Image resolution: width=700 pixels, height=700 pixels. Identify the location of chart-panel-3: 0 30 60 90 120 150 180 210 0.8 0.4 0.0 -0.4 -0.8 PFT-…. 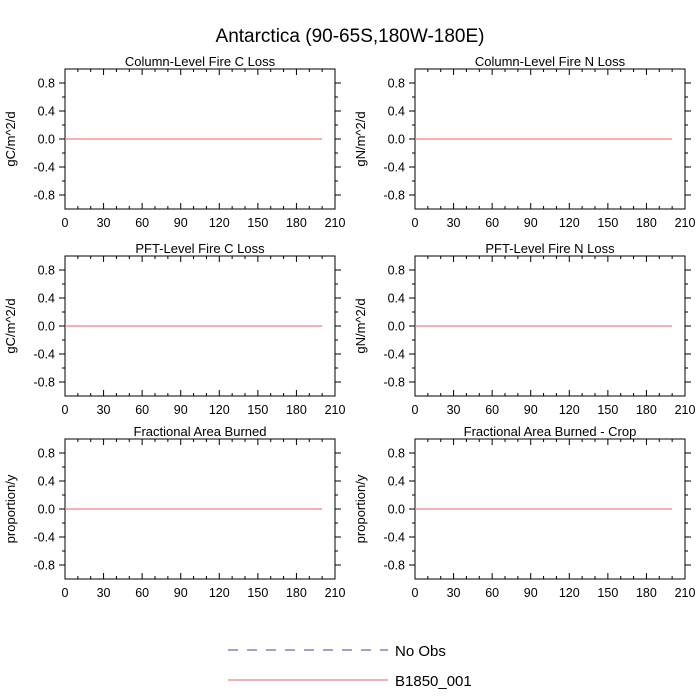
(524, 329).